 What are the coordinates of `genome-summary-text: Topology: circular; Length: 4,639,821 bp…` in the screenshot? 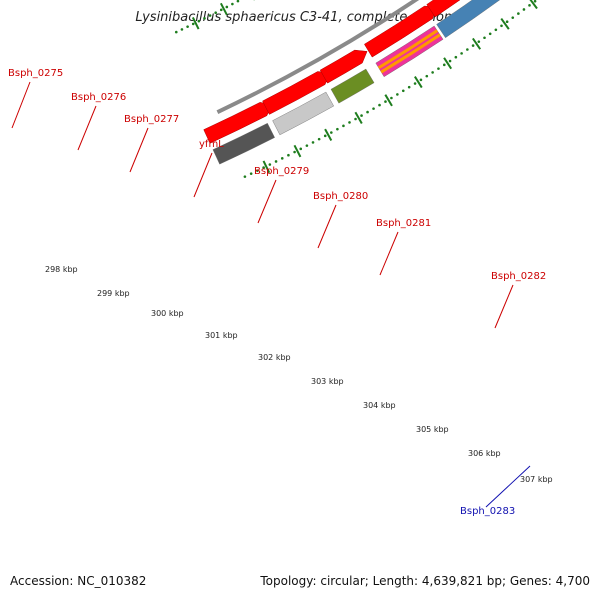 It's located at (425, 581).